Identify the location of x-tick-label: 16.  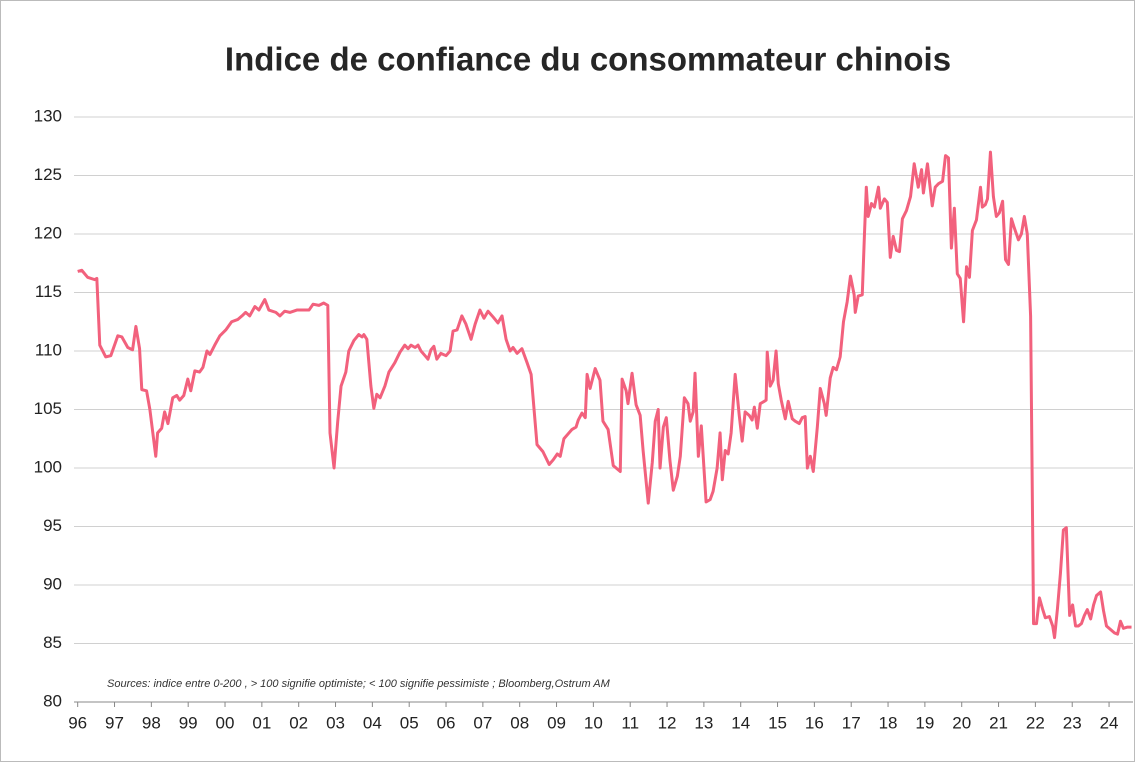
(814, 722).